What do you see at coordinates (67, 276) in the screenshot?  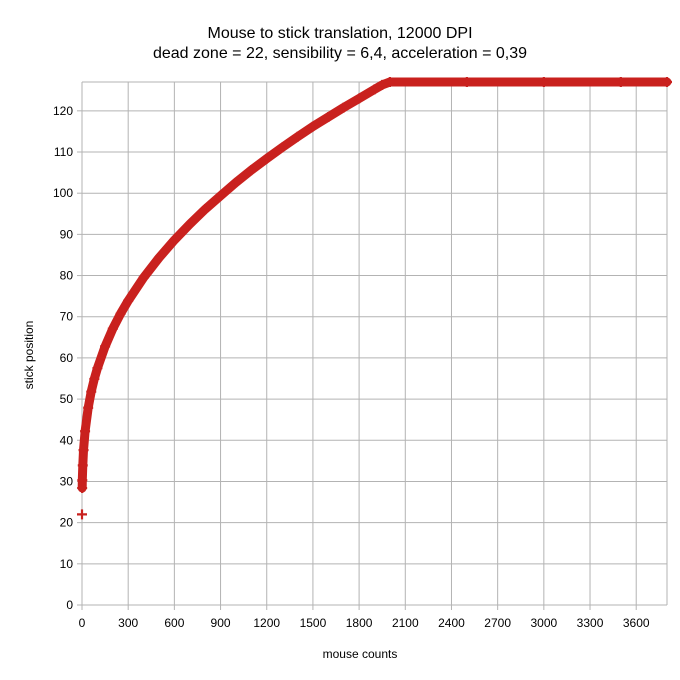 I see `y-tick-label: 80` at bounding box center [67, 276].